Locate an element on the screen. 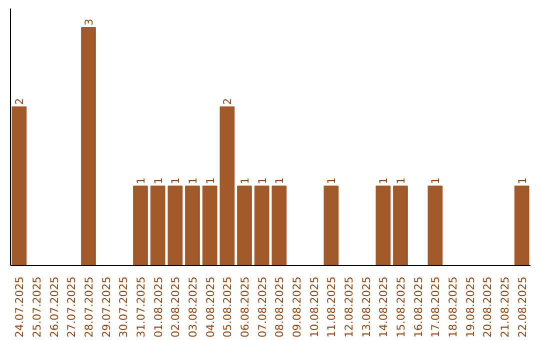 This screenshot has height=340, width=540. x-tick-label: 20.08.2025 is located at coordinates (487, 307).